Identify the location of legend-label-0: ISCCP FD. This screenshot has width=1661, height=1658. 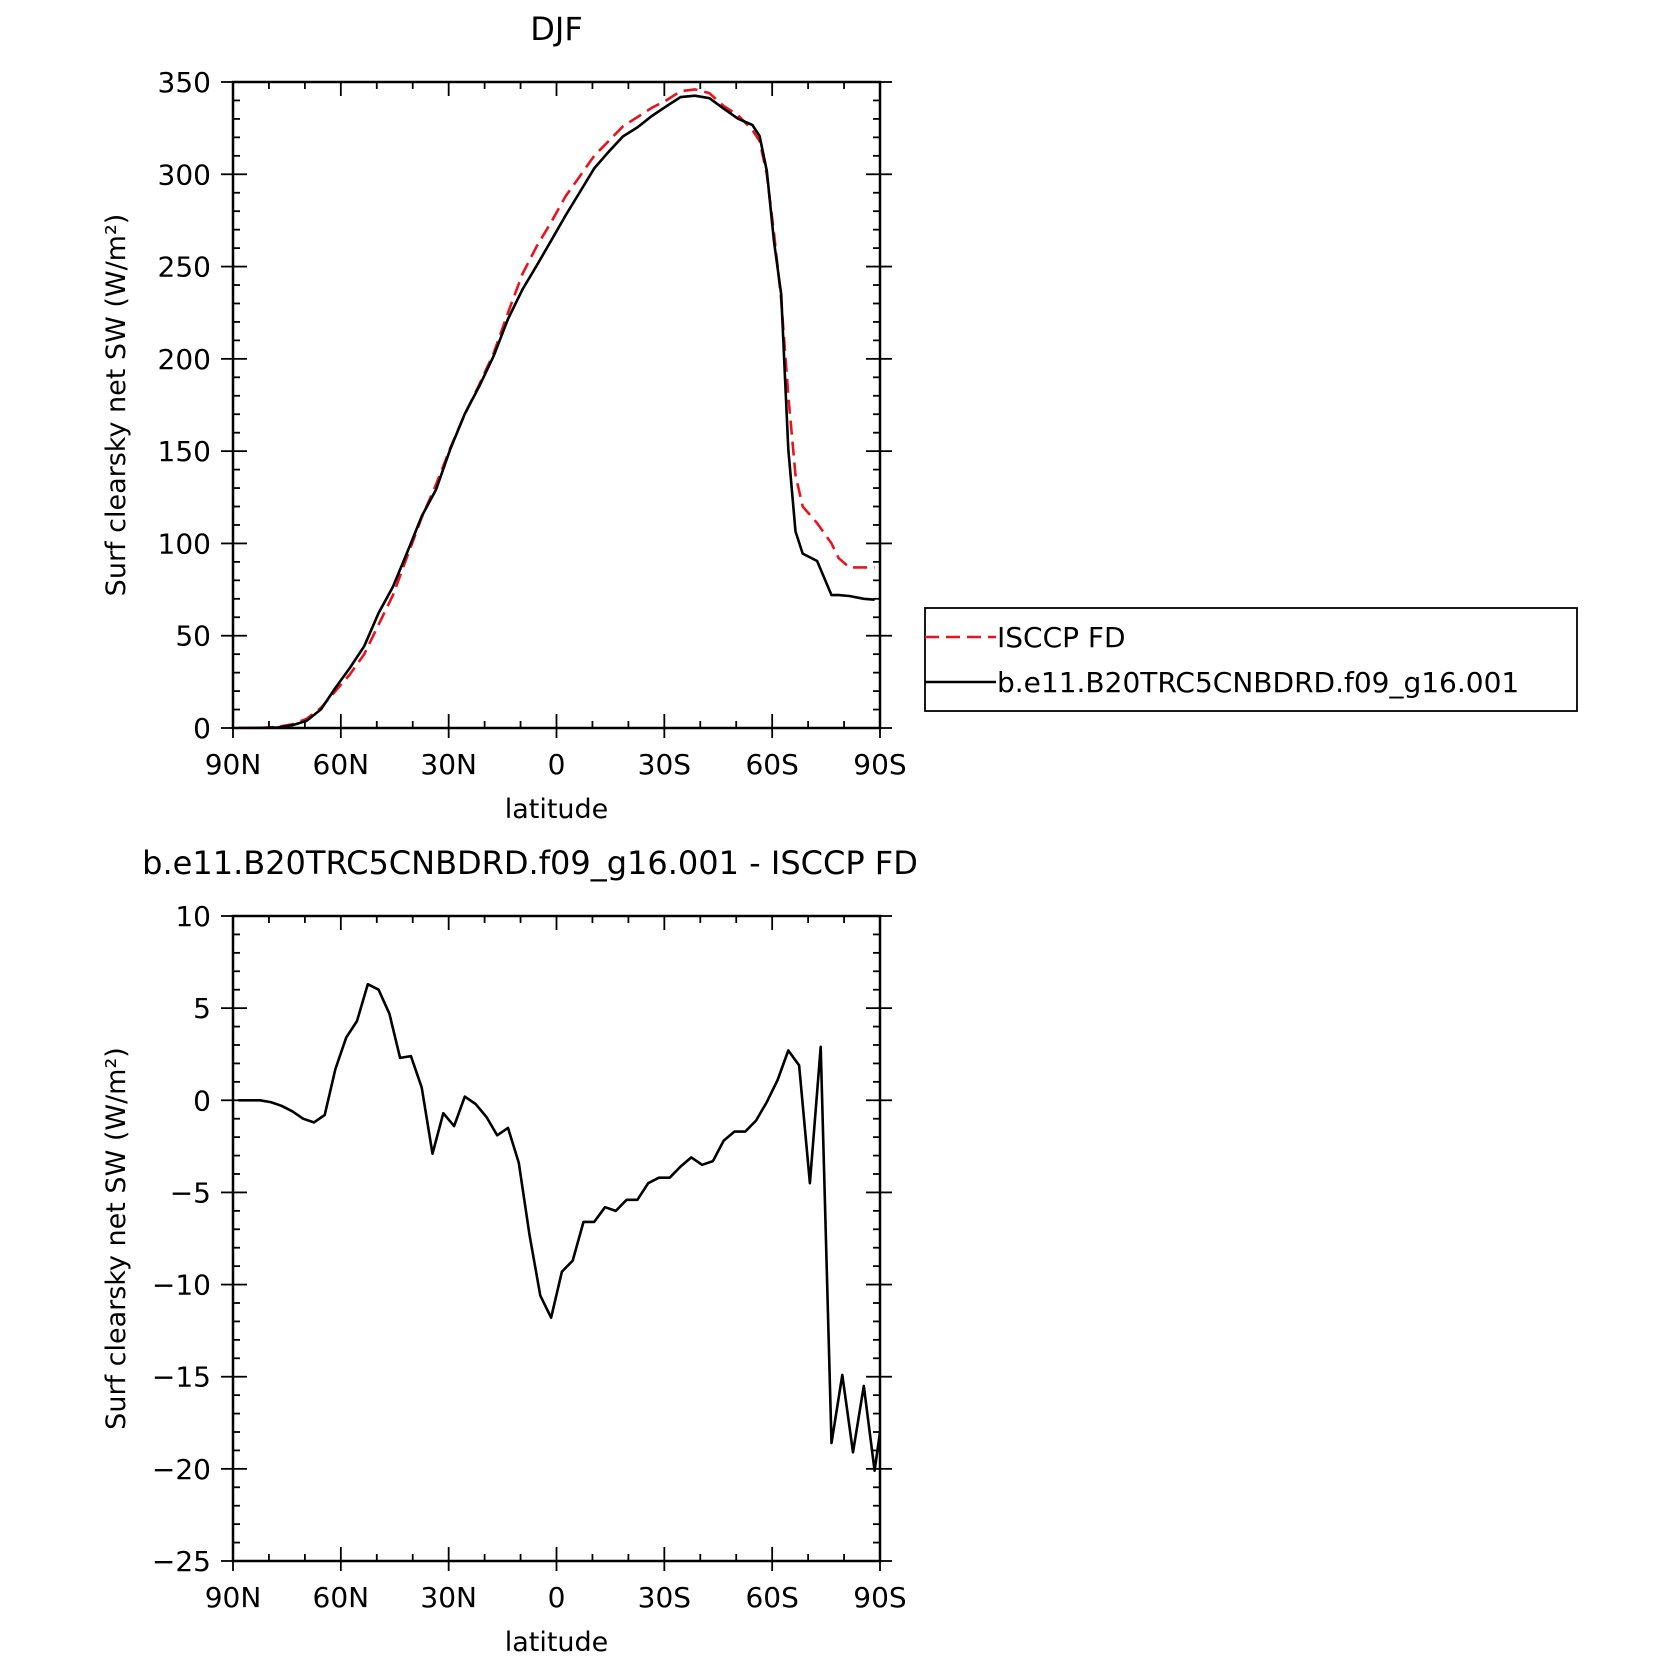
(1061, 637).